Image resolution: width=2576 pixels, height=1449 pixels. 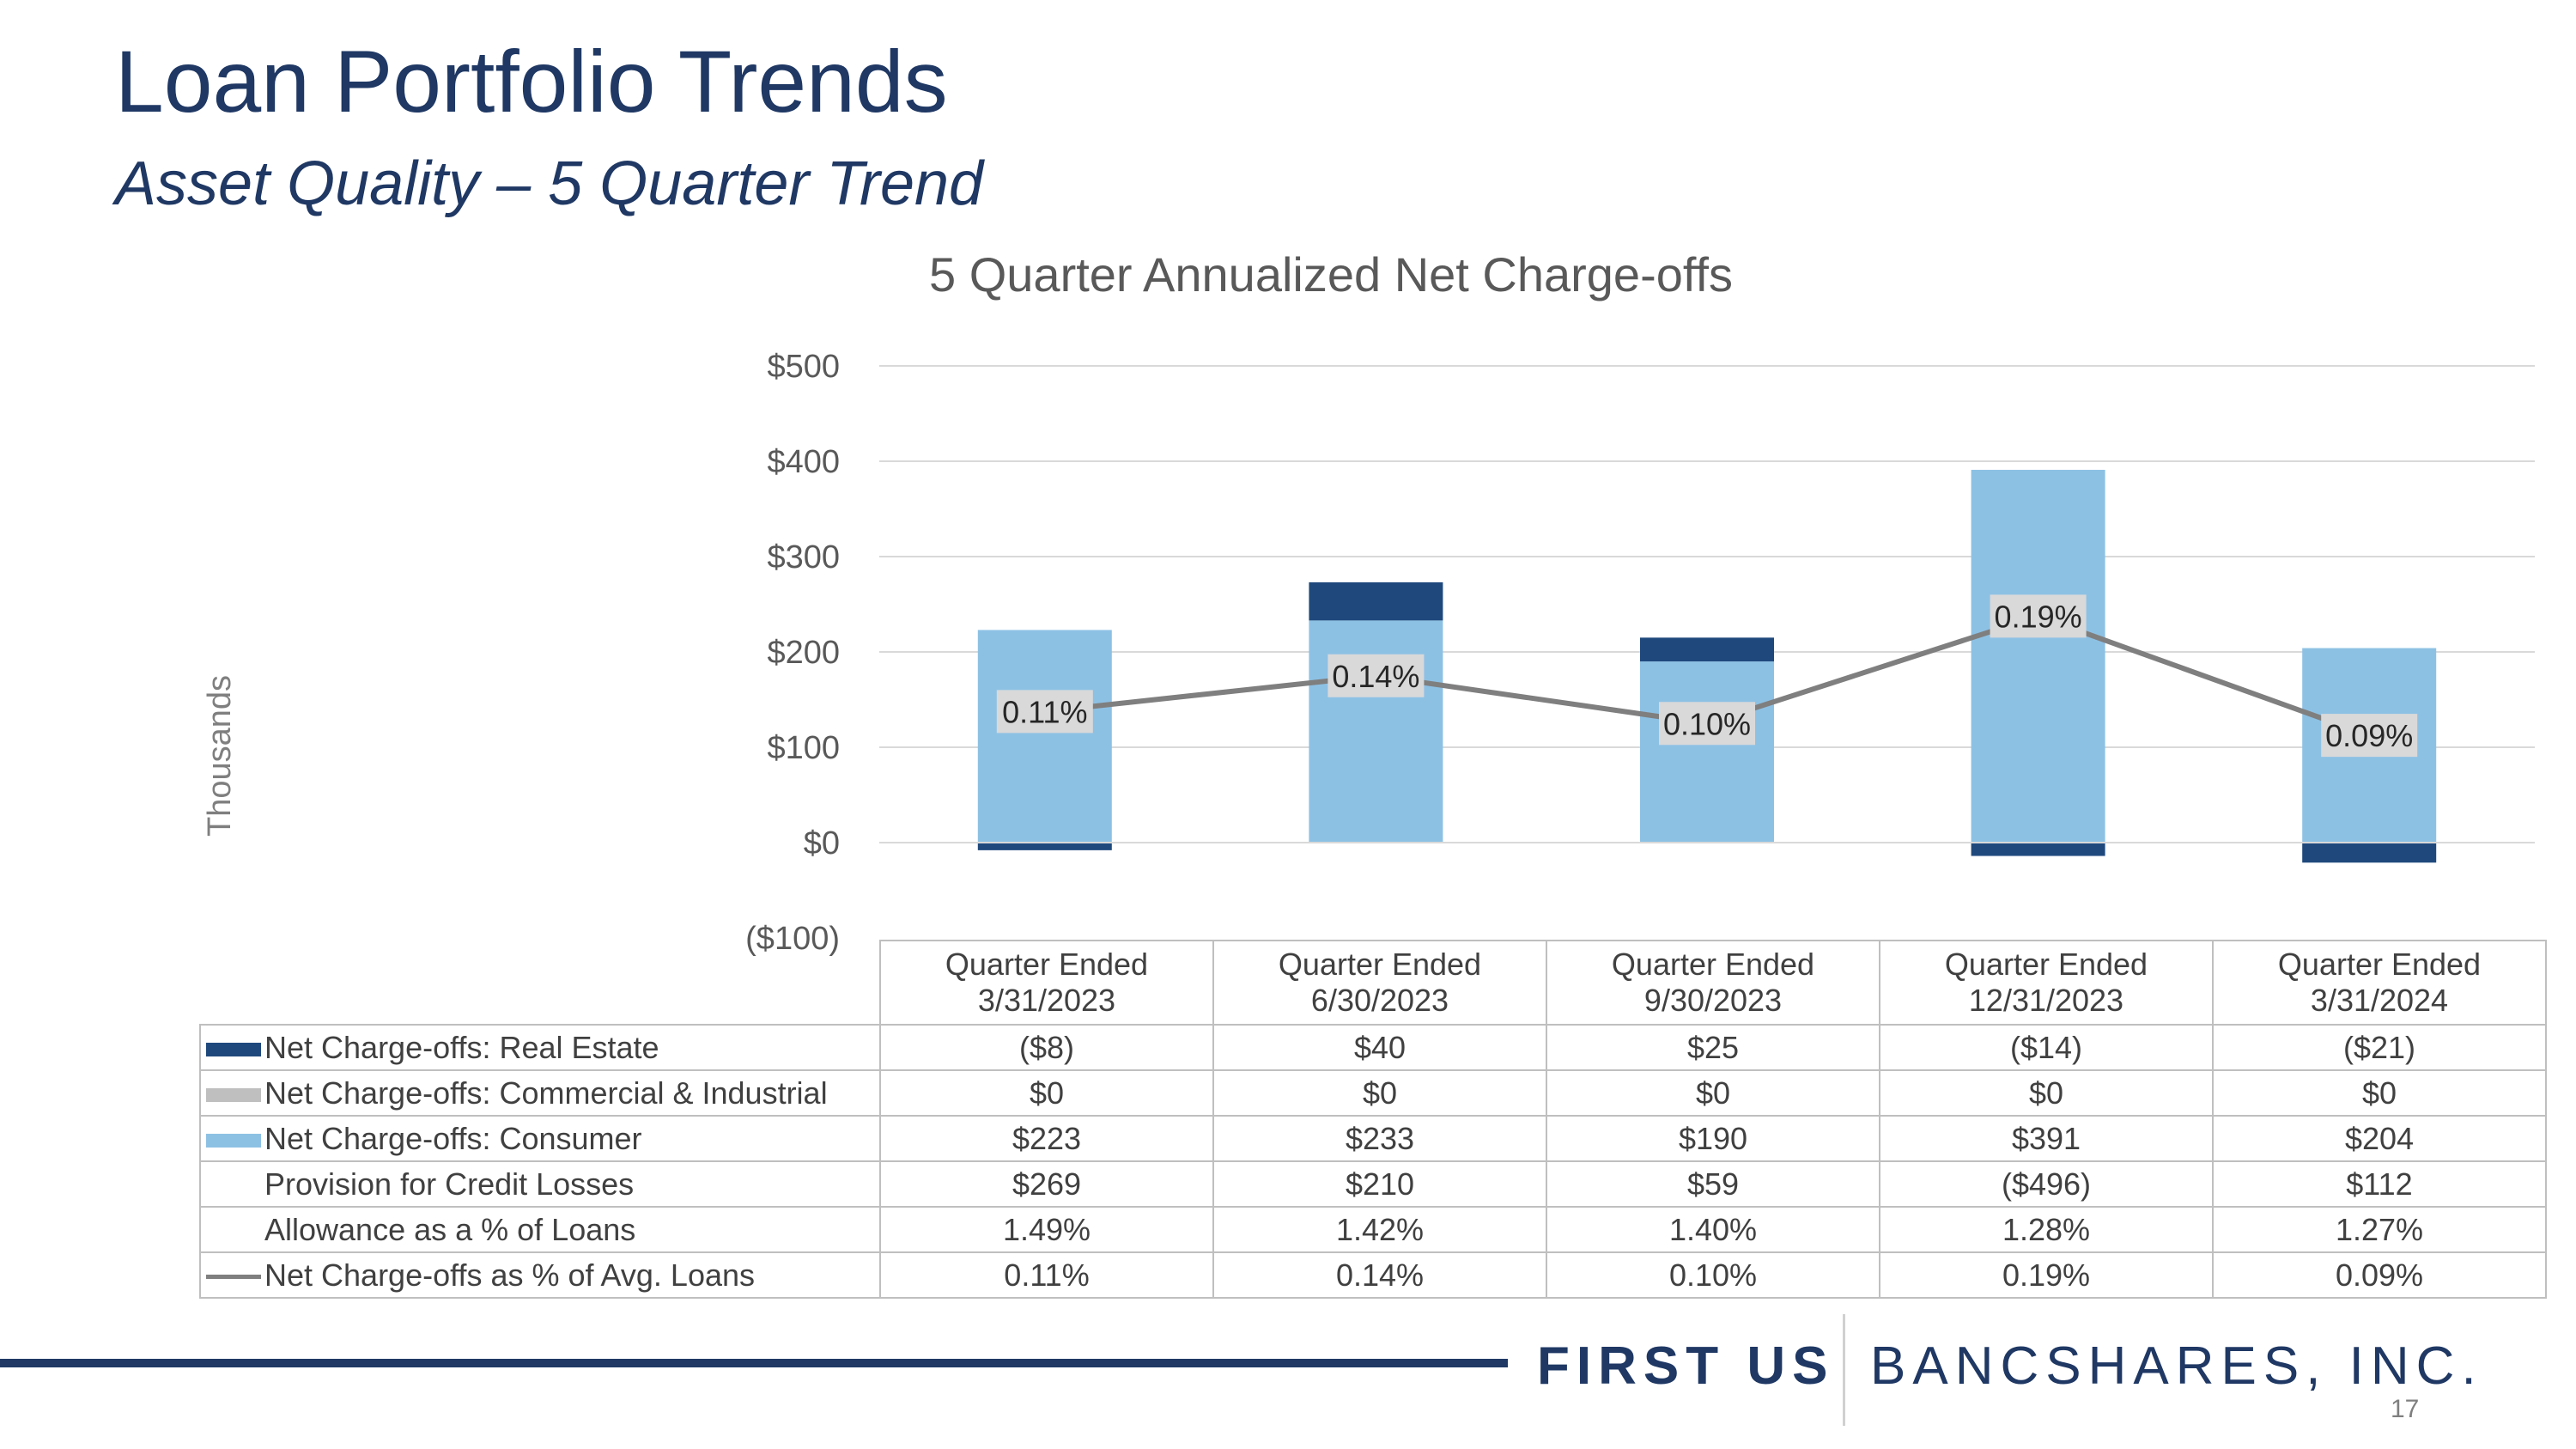 I want to click on y-tick-label: $400, so click(x=803, y=462).